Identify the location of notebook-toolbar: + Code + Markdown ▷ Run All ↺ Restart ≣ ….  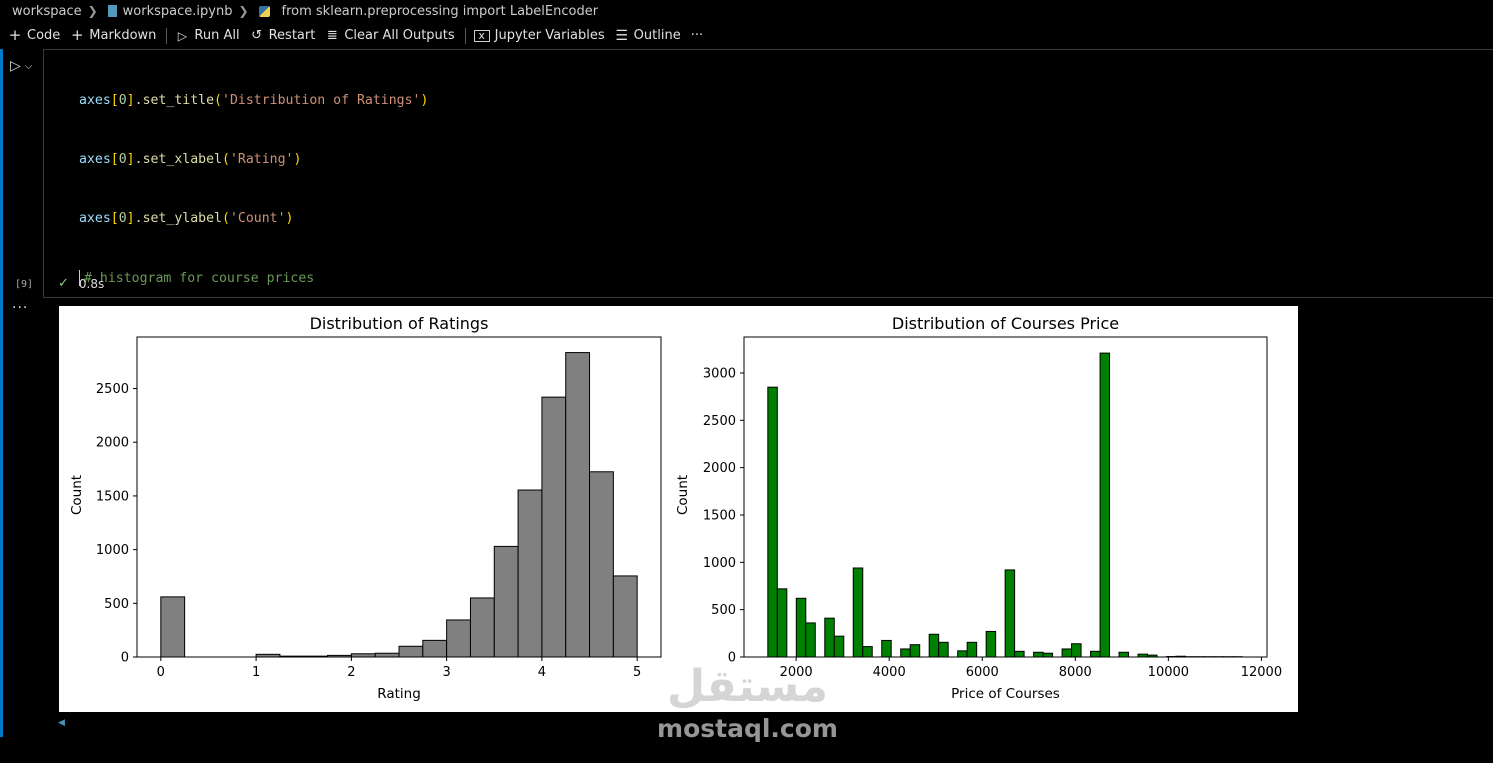
(746, 35).